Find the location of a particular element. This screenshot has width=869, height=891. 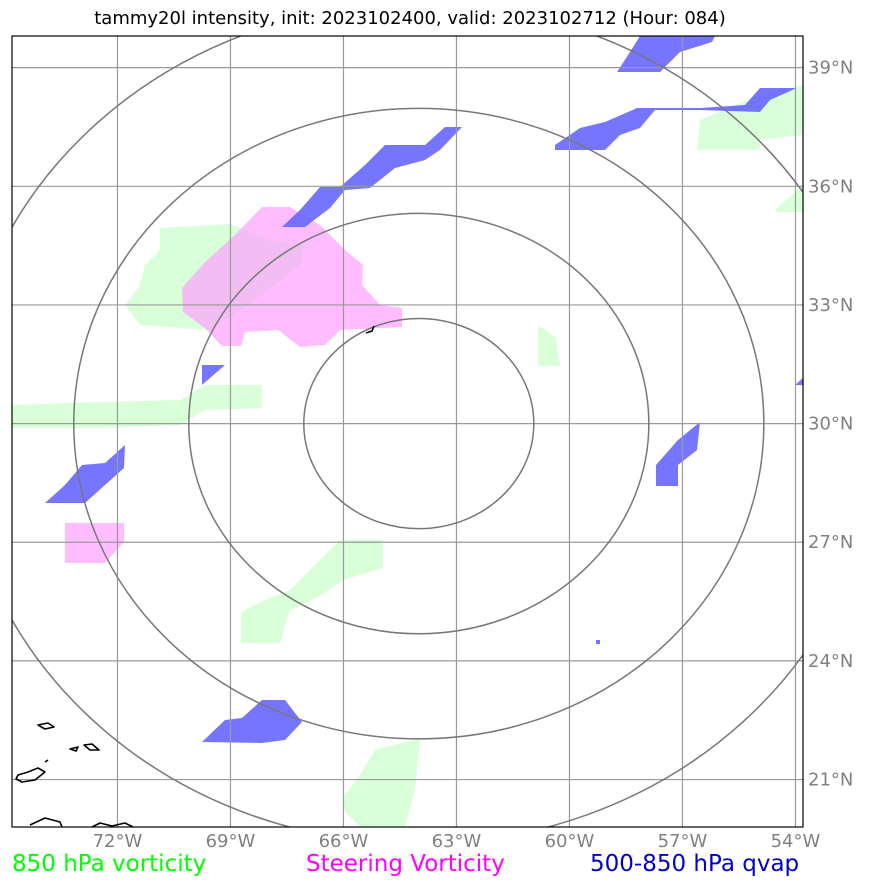

range-ring is located at coordinates (419, 423).